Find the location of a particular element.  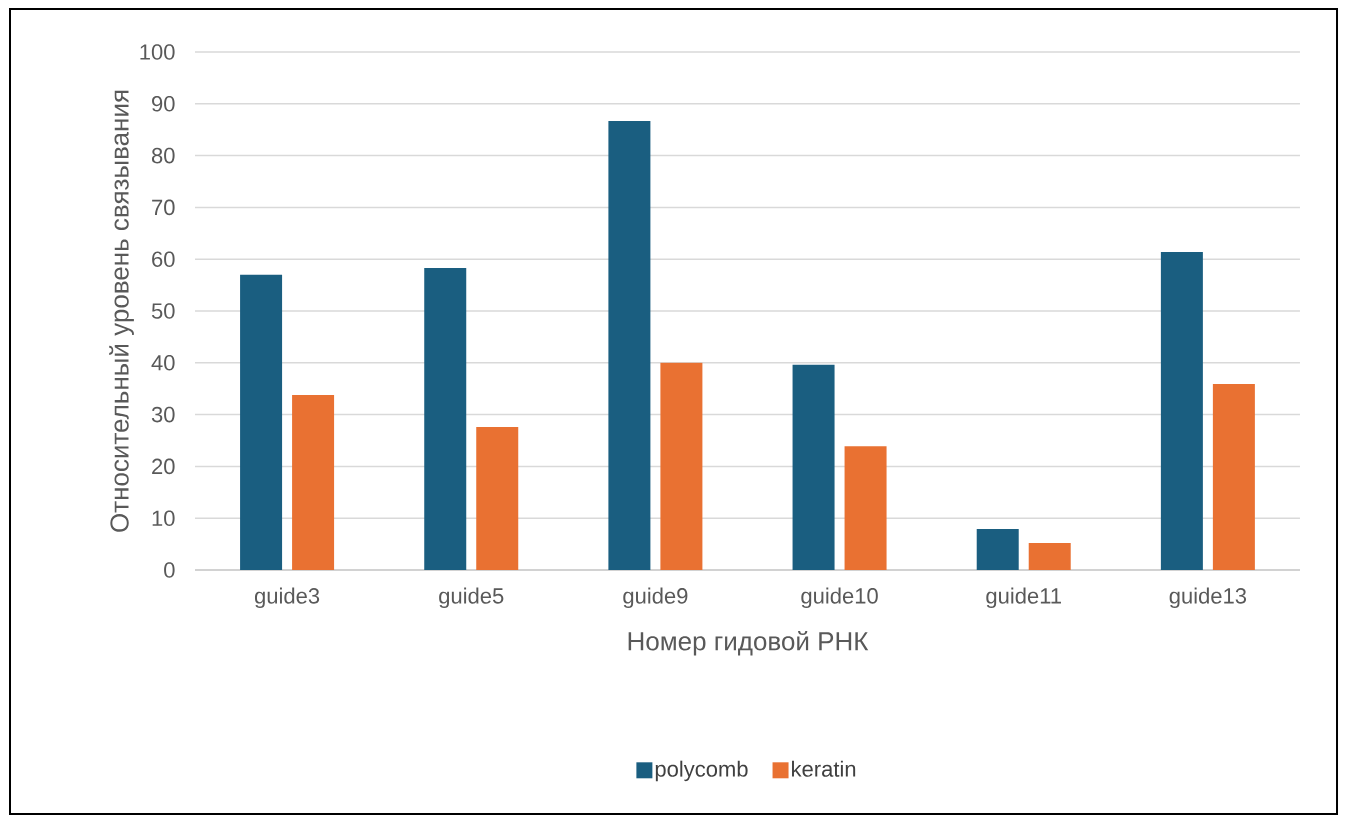

x-tick-label: guide11 is located at coordinates (1023, 598).